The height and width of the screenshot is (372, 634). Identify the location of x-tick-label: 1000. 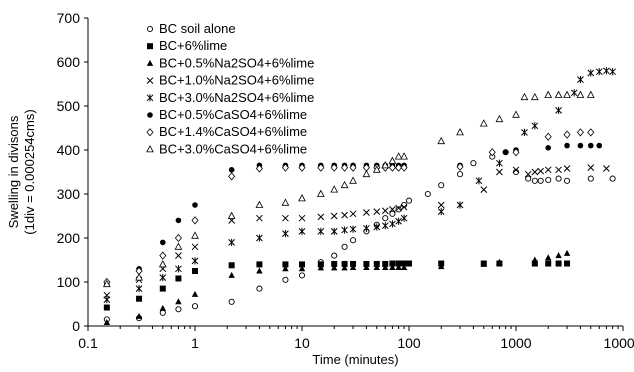
(515, 343).